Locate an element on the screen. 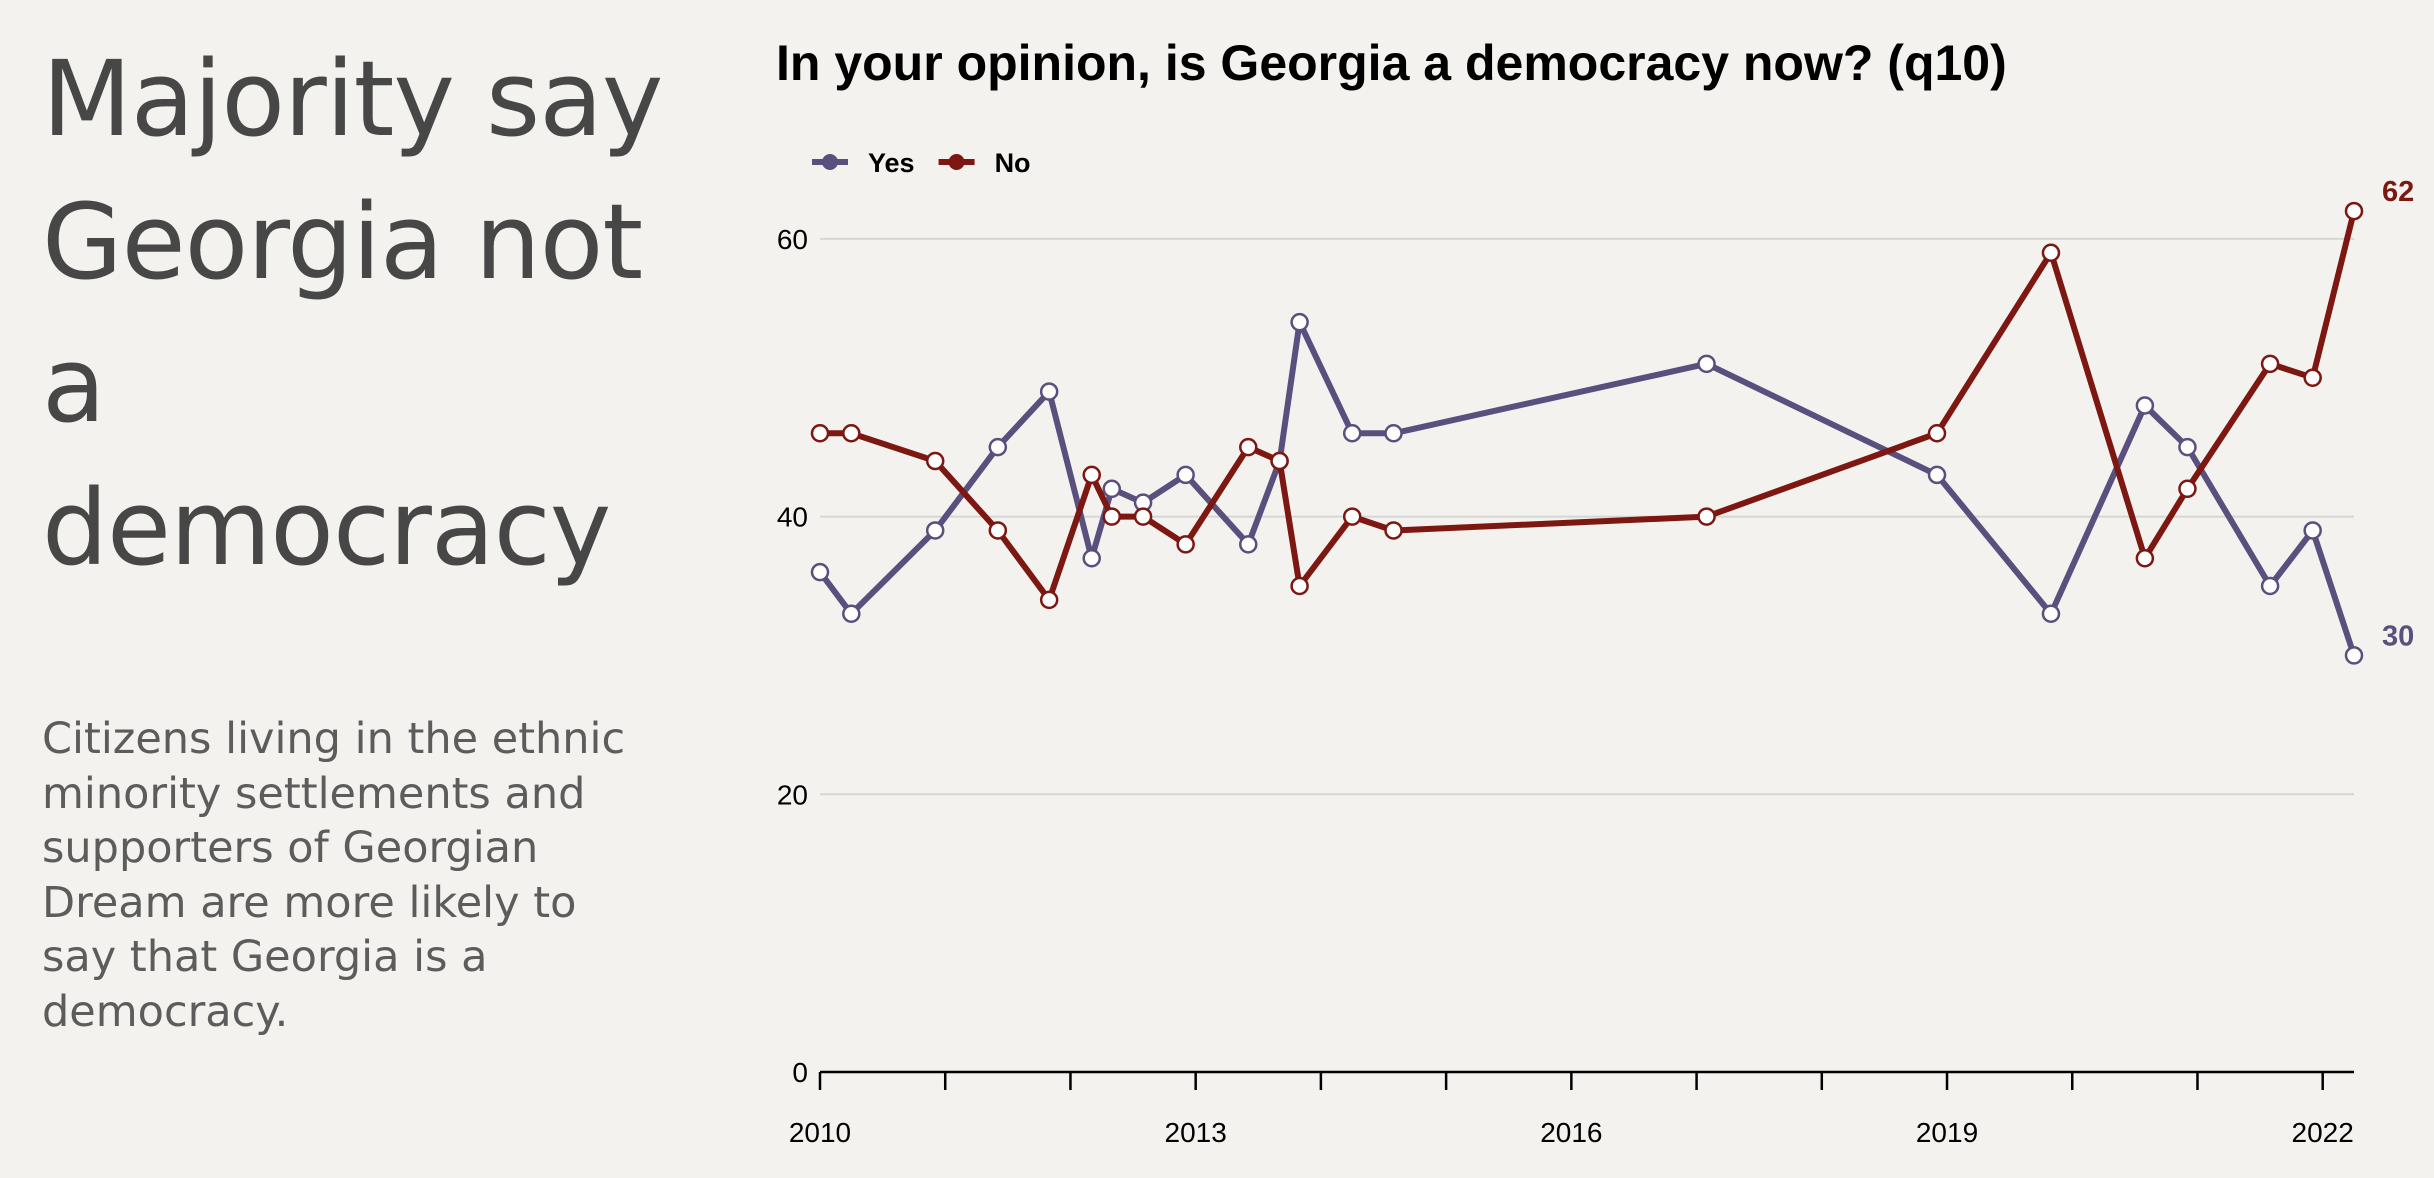 The height and width of the screenshot is (1178, 2434). y-tick-label: 20 is located at coordinates (792, 794).